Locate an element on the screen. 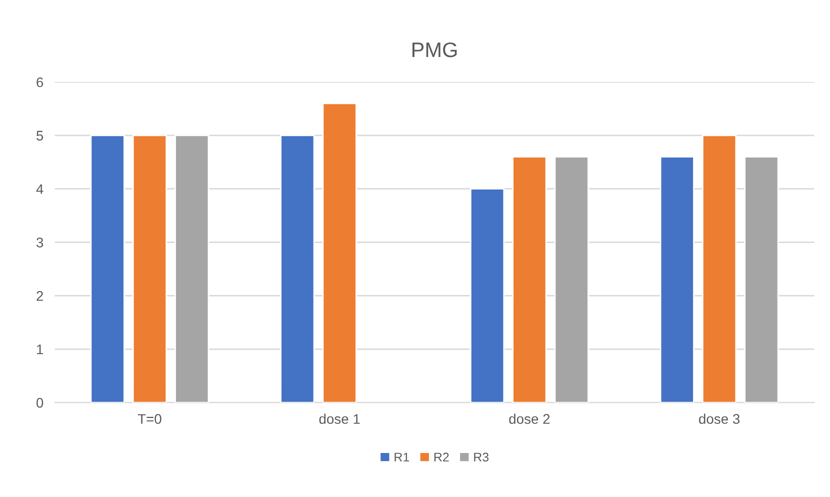 This screenshot has height=497, width=830. y-tick-label: 1 is located at coordinates (40, 349).